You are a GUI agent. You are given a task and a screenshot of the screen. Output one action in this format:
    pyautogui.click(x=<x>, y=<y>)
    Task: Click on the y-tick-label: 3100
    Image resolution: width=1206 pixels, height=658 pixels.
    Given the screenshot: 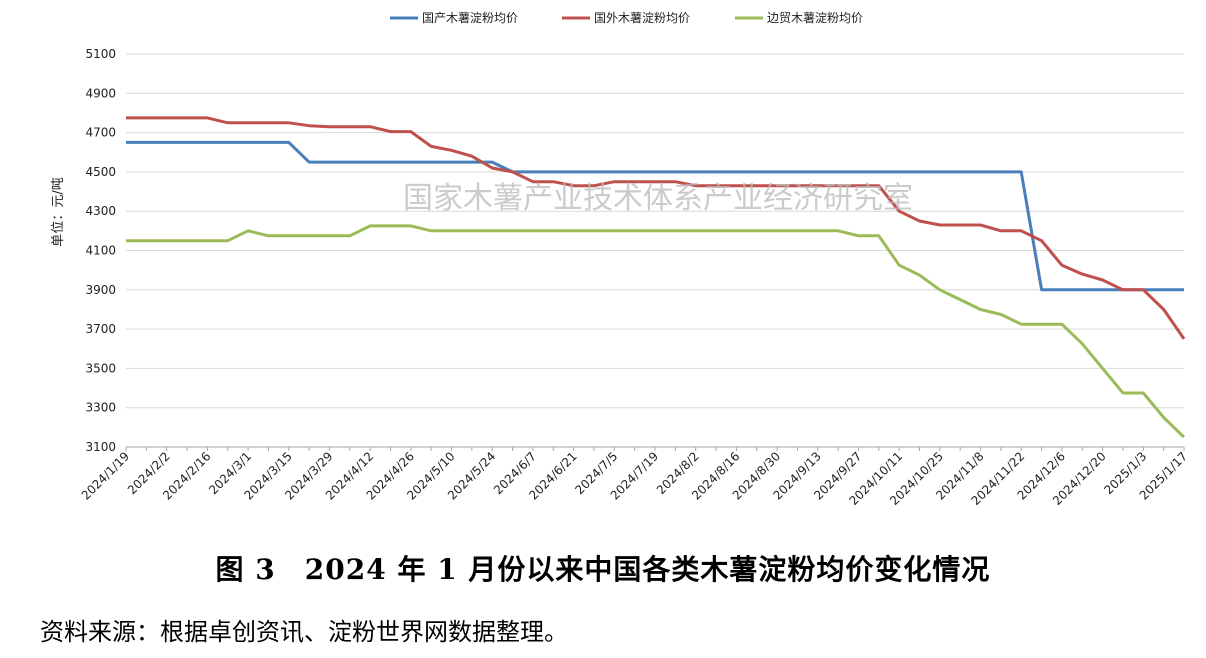 What is the action you would take?
    pyautogui.click(x=100, y=447)
    